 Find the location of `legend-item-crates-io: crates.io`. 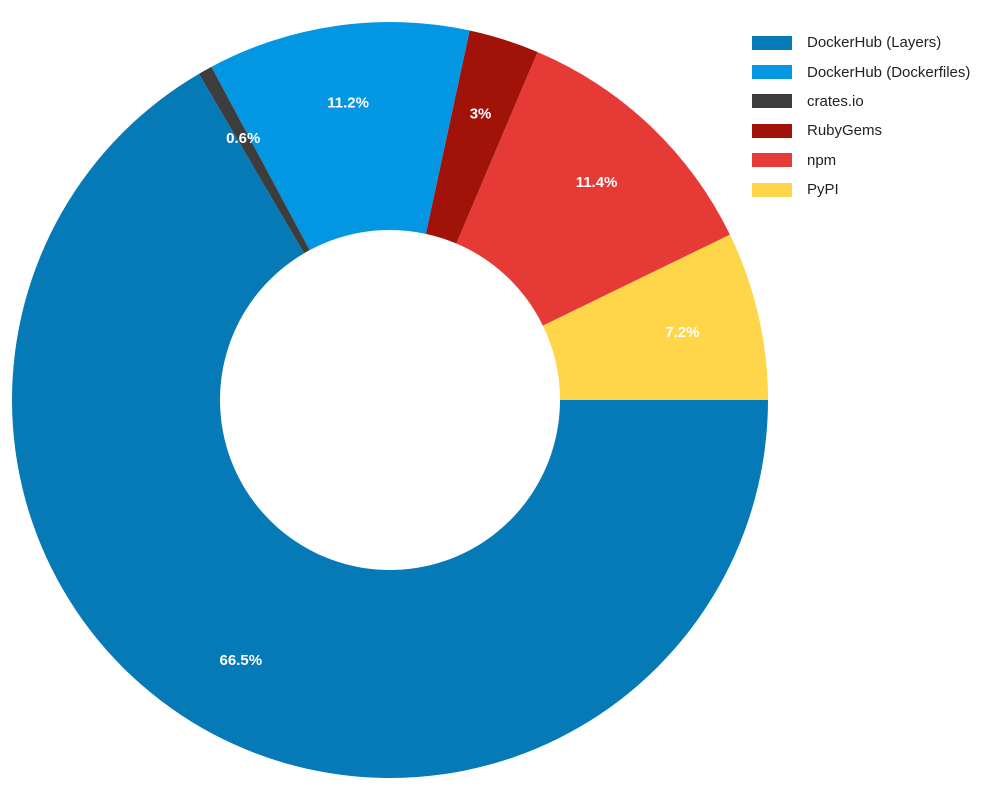

legend-item-crates-io: crates.io is located at coordinates (861, 101).